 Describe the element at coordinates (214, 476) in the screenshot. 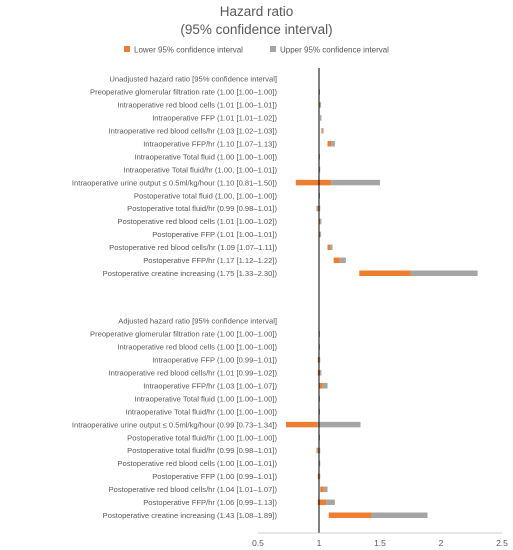

I see `row-label: Postoperative FFP (1.00 [0.99–1.01])` at that location.